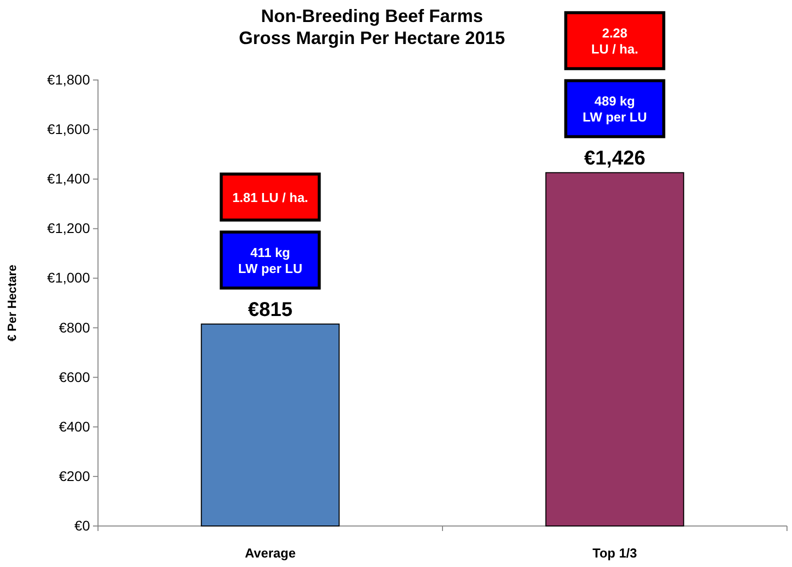 The height and width of the screenshot is (567, 792). I want to click on data-label: €1,426, so click(615, 159).